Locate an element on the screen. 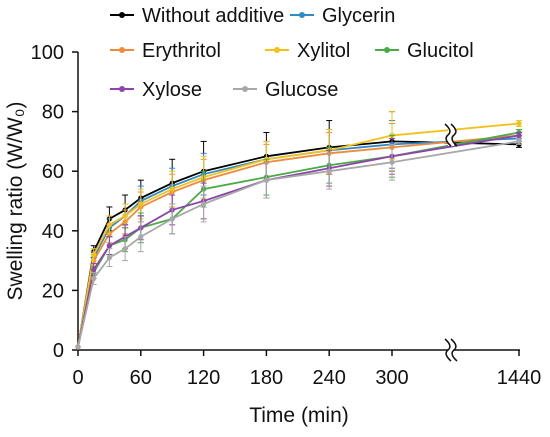 This screenshot has height=437, width=550. x-tick-label: 300 is located at coordinates (391, 378).